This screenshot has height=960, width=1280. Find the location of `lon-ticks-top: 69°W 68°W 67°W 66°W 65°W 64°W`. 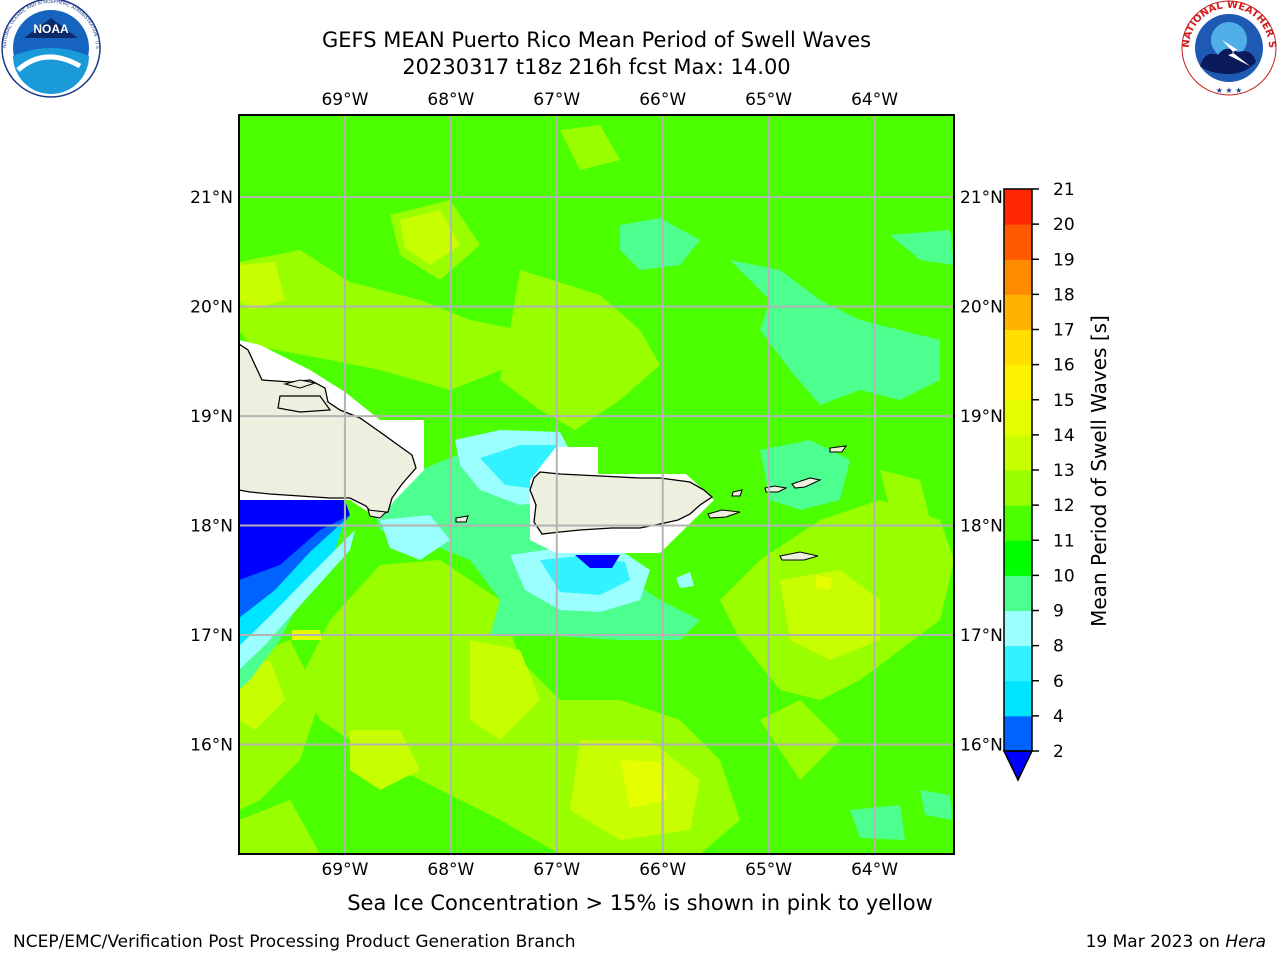

lon-ticks-top: 69°W 68°W 67°W 66°W 65°W 64°W is located at coordinates (609, 100).